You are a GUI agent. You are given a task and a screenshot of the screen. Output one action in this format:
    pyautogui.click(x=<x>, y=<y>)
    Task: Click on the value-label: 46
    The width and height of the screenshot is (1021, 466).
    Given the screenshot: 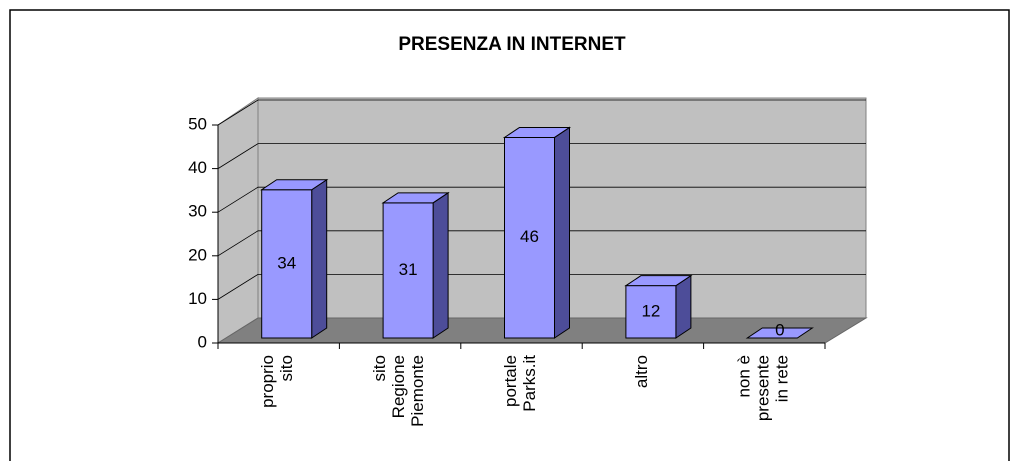 What is the action you would take?
    pyautogui.click(x=529, y=236)
    